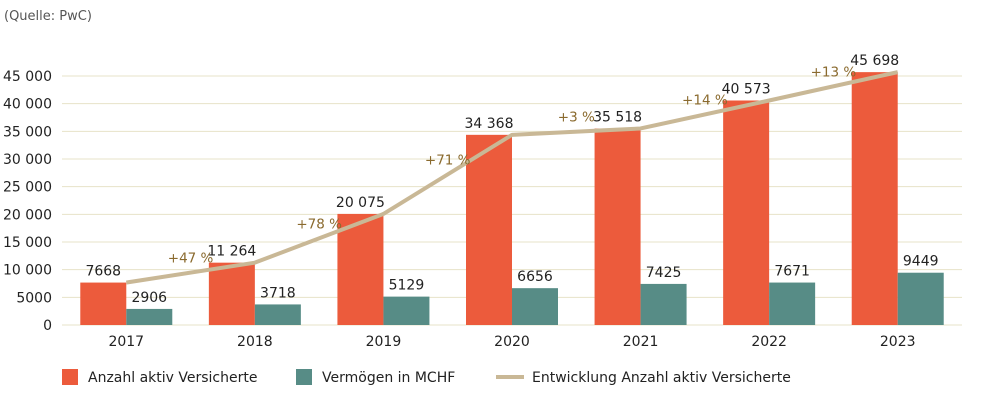  What do you see at coordinates (407, 286) in the screenshot?
I see `value-label-vermoegen: 5129` at bounding box center [407, 286].